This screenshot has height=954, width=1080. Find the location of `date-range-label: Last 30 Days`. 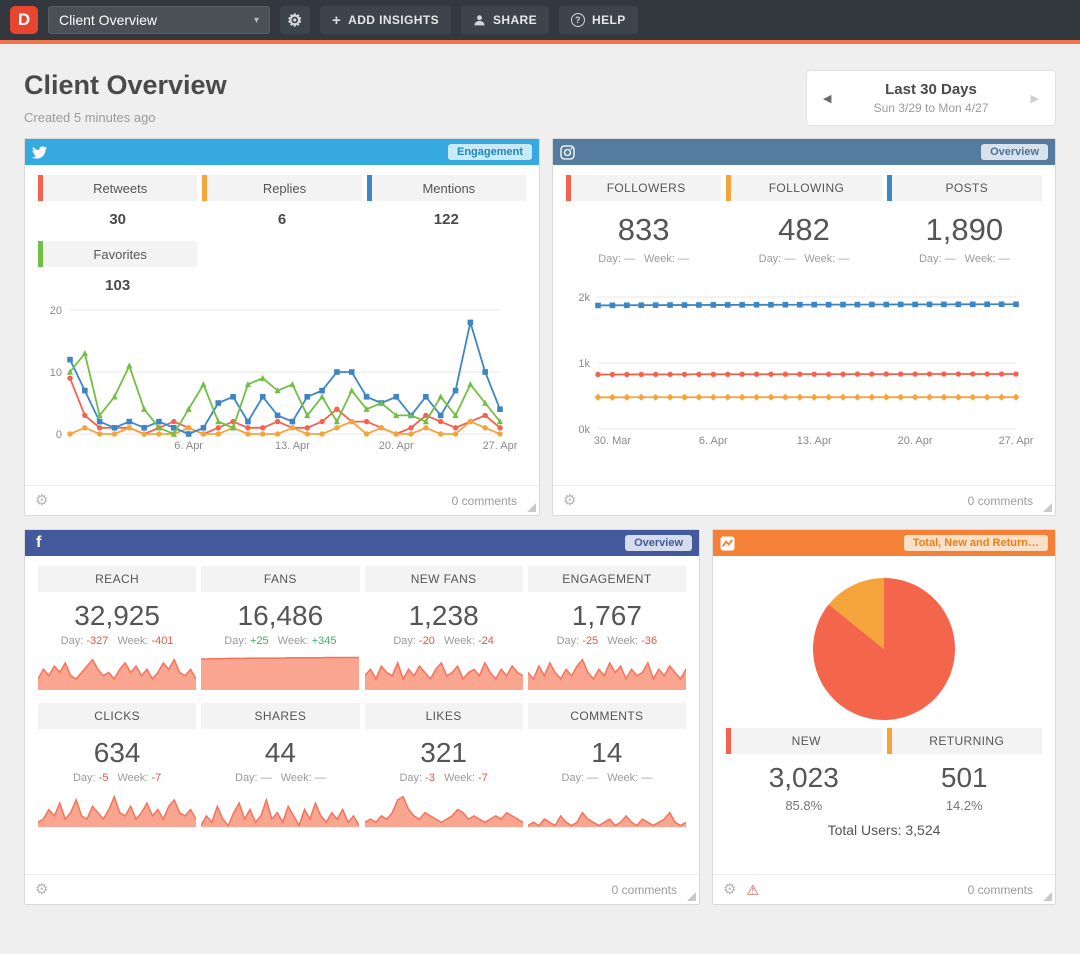

date-range-label: Last 30 Days is located at coordinates (931, 89).